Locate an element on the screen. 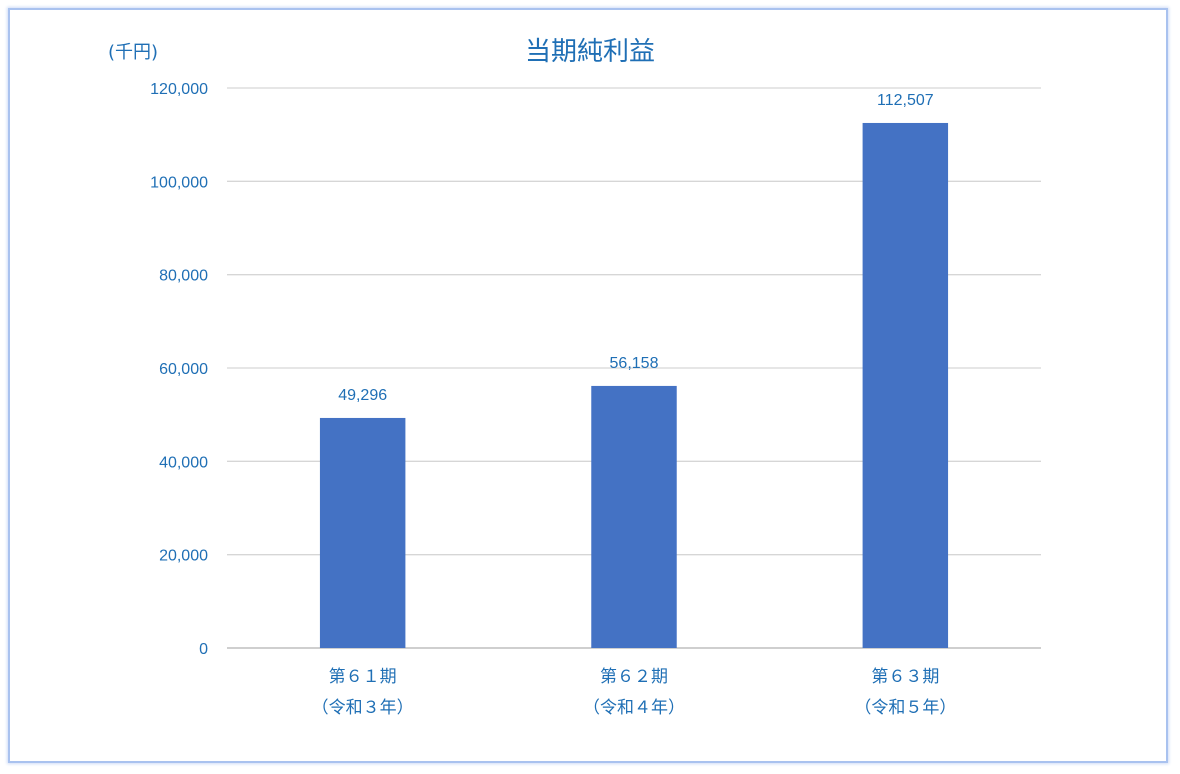 The width and height of the screenshot is (1180, 774). y-tick-label: 0 is located at coordinates (203, 649).